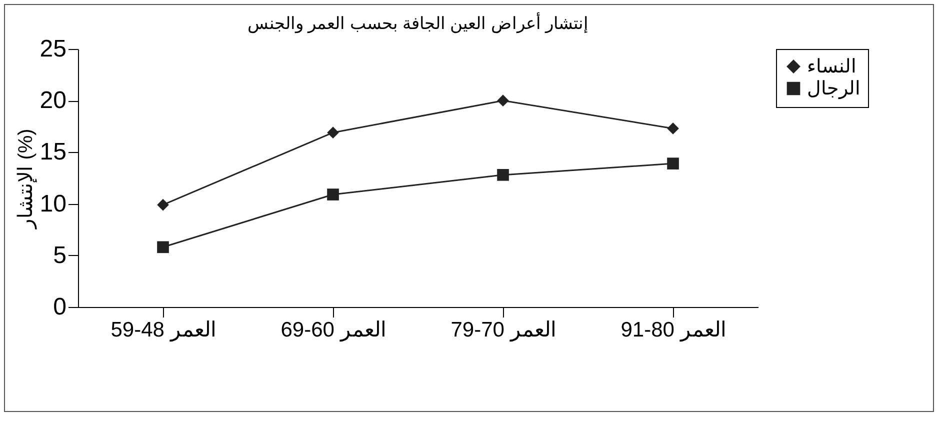 Image resolution: width=945 pixels, height=422 pixels. What do you see at coordinates (53, 100) in the screenshot?
I see `y-tick-label: 20` at bounding box center [53, 100].